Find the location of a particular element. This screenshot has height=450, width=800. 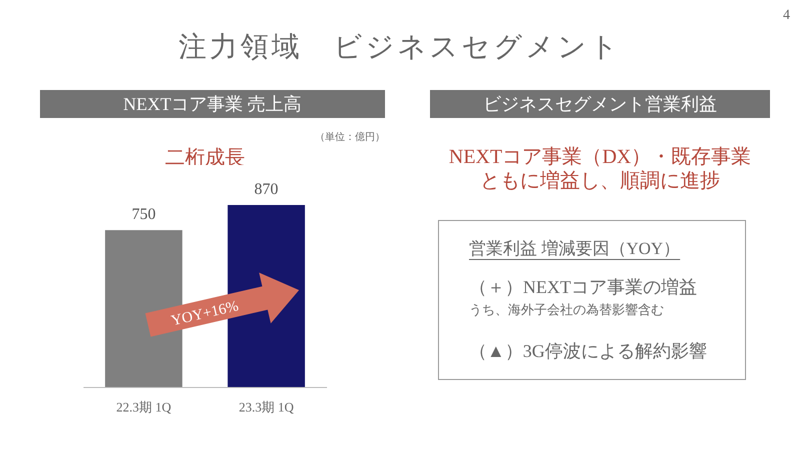

text: NEXTコア事業（DX）・既存事業ともに増益し、順調に進捗 is located at coordinates (600, 169).